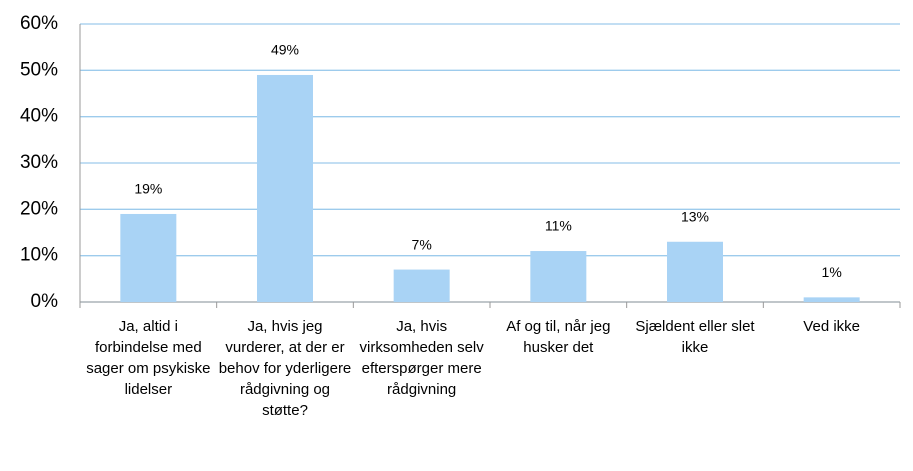  I want to click on value-label: 19%, so click(148, 189).